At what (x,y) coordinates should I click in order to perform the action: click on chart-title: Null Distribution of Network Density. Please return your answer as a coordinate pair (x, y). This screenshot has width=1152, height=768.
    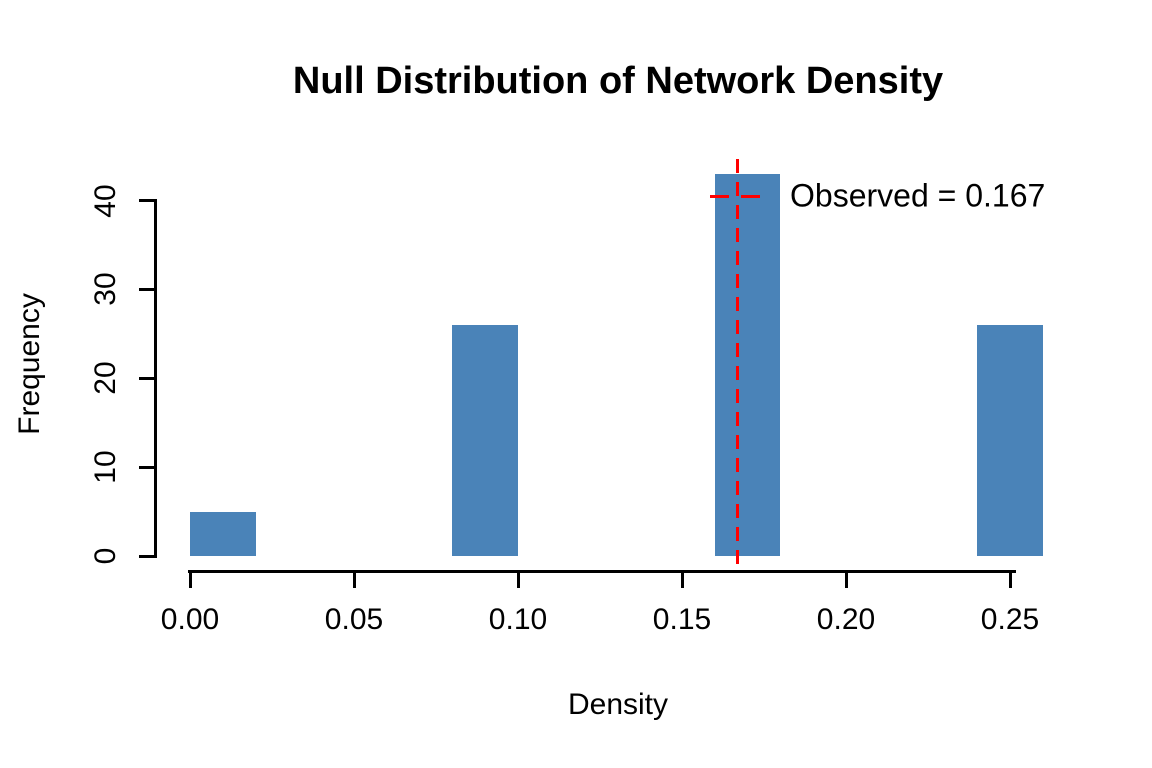
    Looking at the image, I should click on (618, 81).